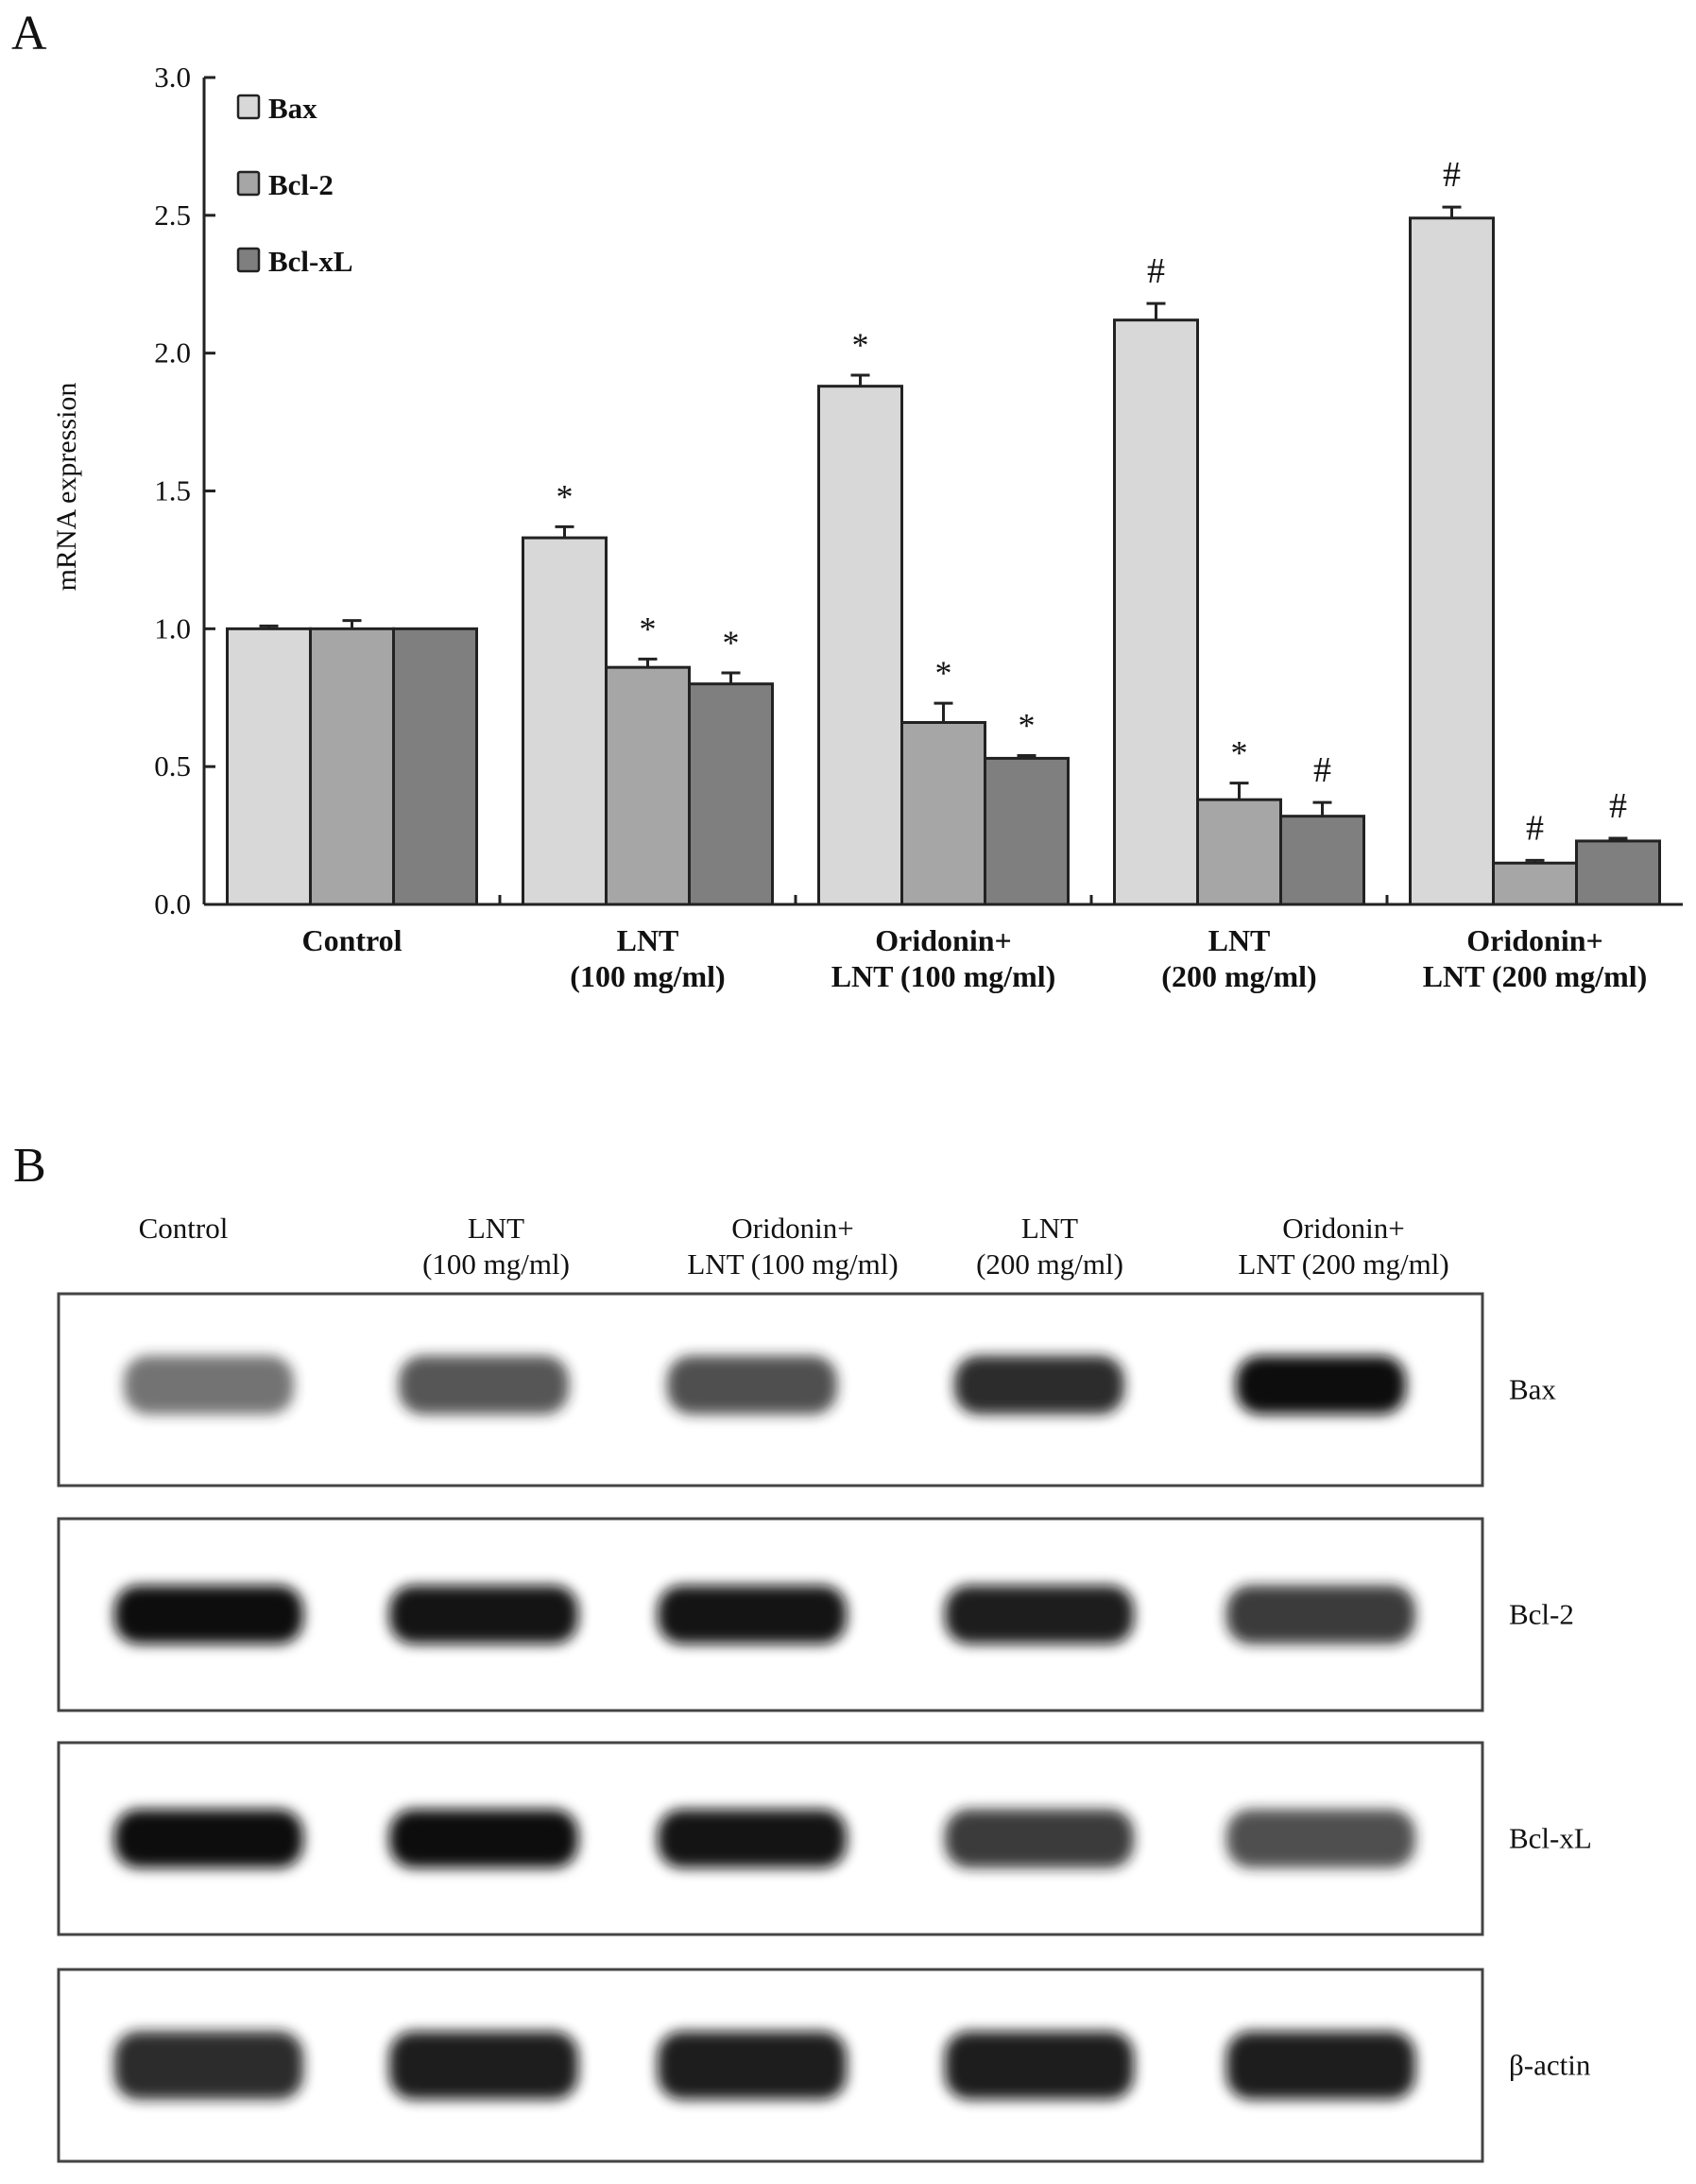 Image resolution: width=1696 pixels, height=2184 pixels. What do you see at coordinates (248, 260) in the screenshot?
I see `legend-swatch-bcl-xl` at bounding box center [248, 260].